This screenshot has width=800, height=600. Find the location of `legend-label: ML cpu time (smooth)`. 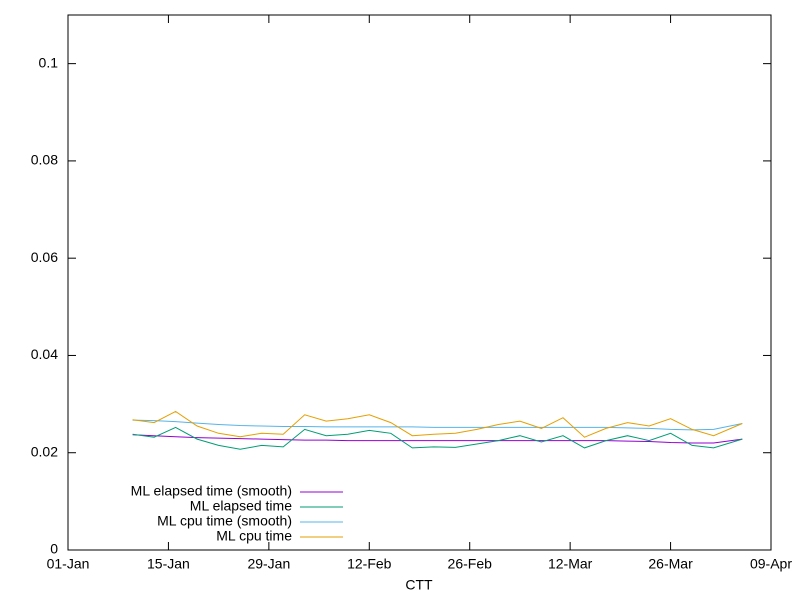

legend-label: ML cpu time (smooth) is located at coordinates (224, 521).